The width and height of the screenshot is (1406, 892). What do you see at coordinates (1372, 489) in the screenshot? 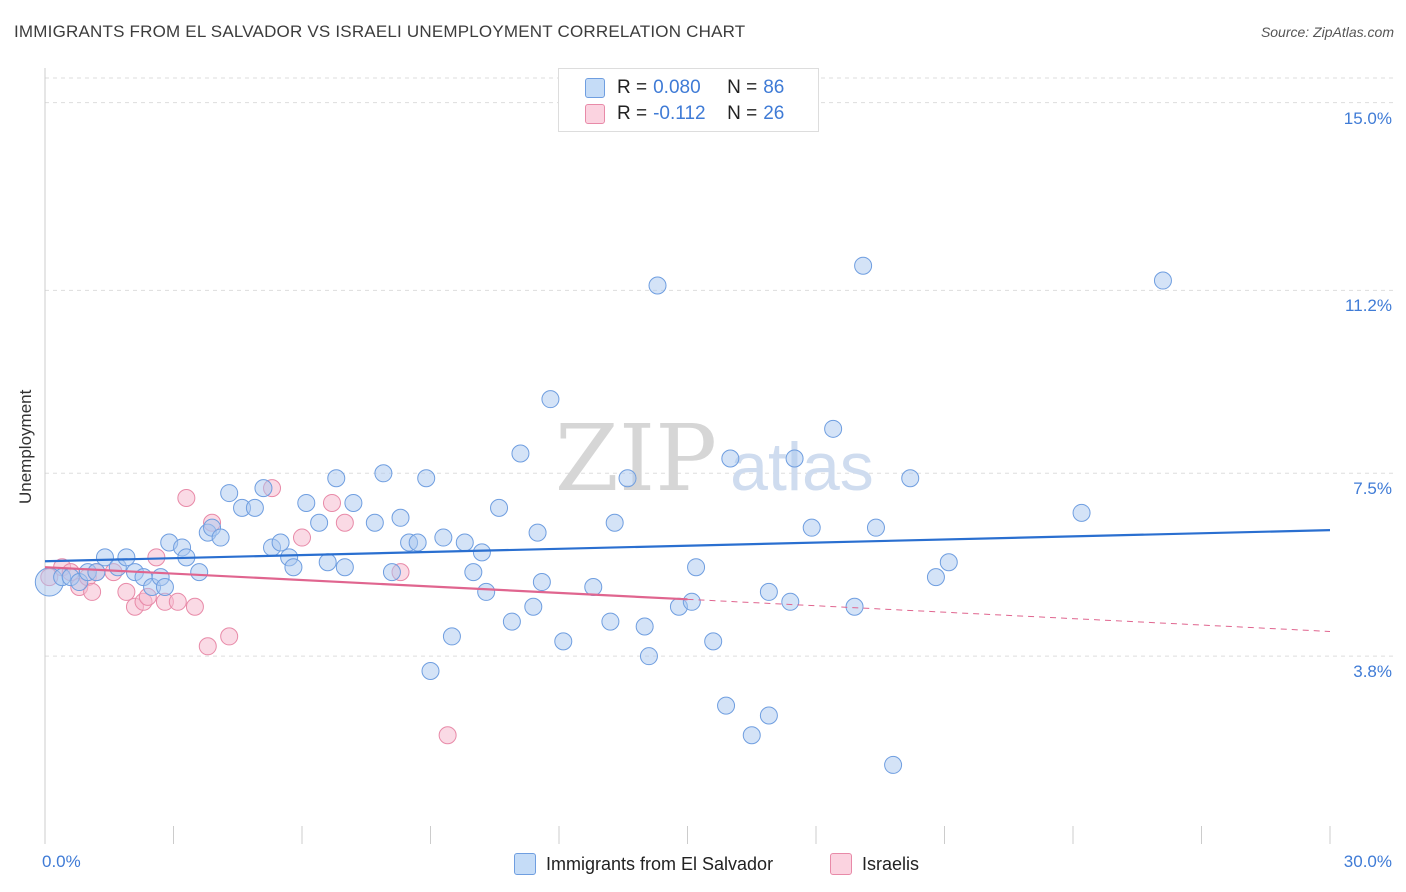
I see `y-tick-label: 7.5%` at bounding box center [1372, 489].